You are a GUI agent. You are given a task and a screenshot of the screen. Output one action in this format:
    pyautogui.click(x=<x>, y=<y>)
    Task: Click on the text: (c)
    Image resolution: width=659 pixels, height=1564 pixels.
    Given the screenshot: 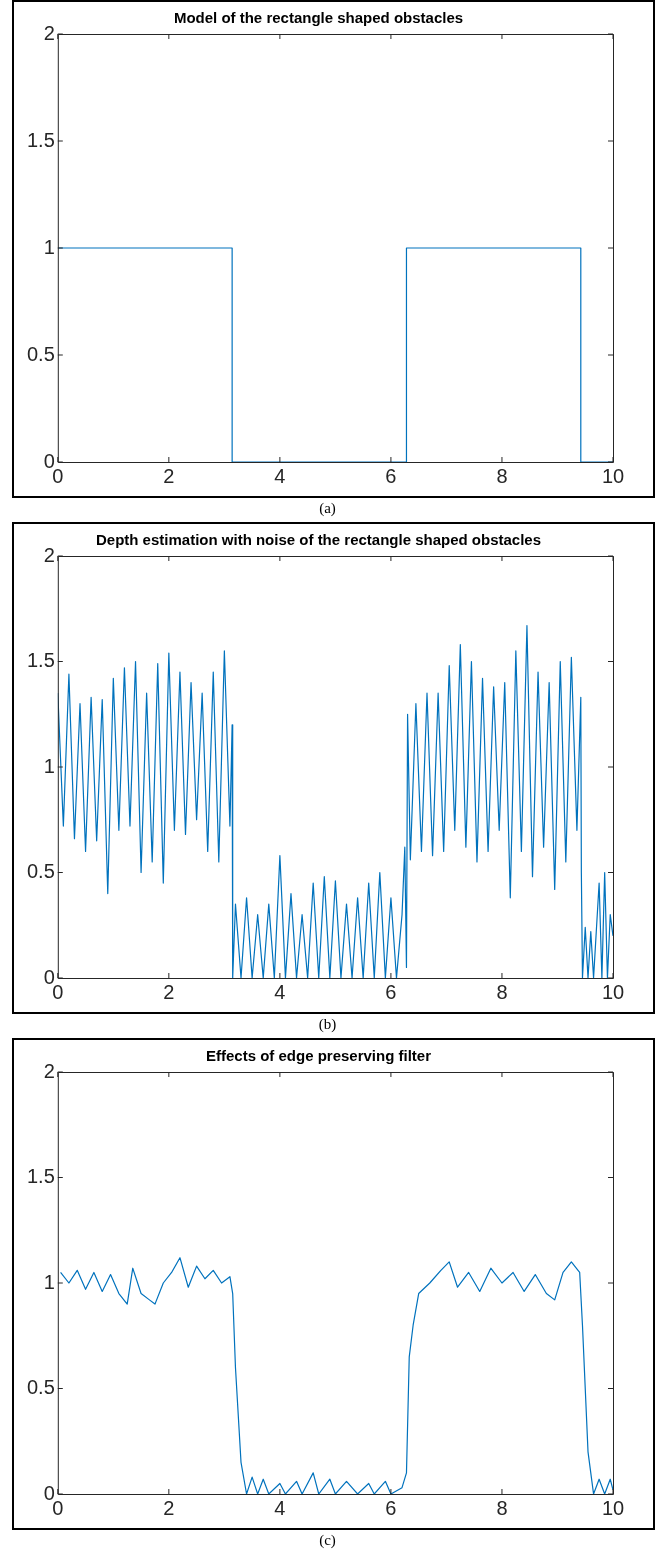 What is the action you would take?
    pyautogui.click(x=327, y=1540)
    